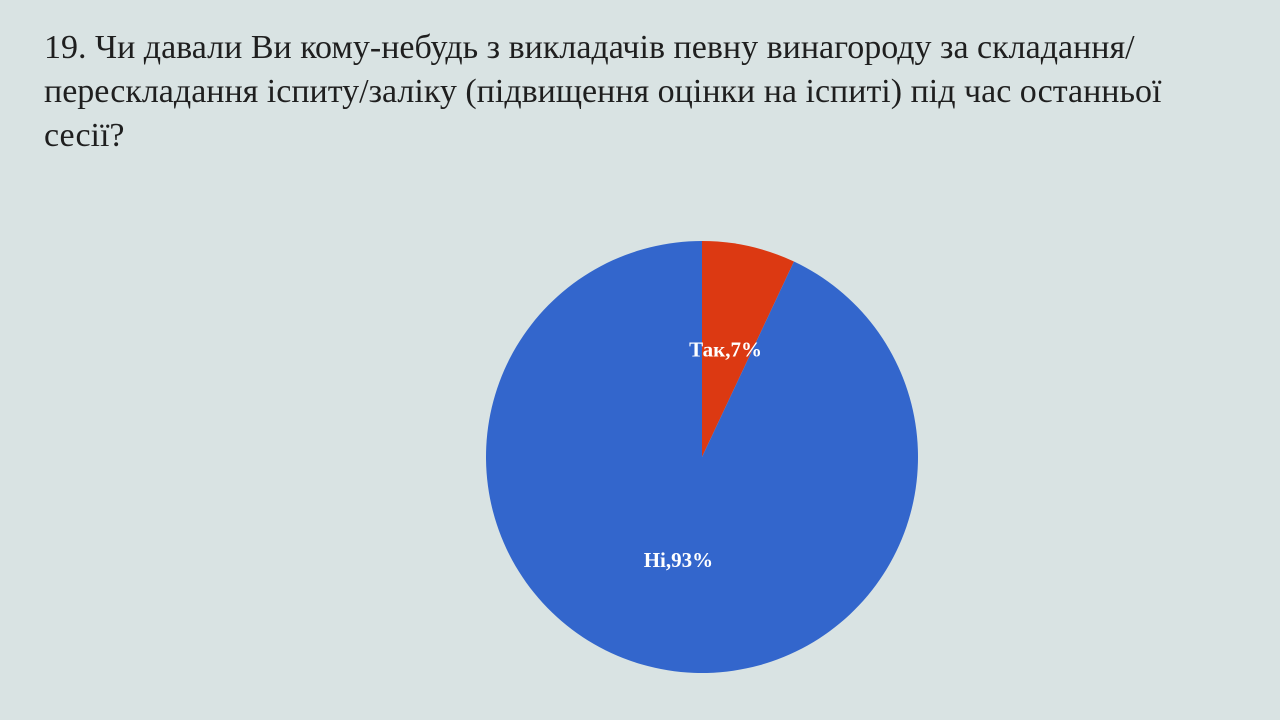 Image resolution: width=1280 pixels, height=720 pixels. I want to click on slice-label-1: Так,7%, so click(725, 349).